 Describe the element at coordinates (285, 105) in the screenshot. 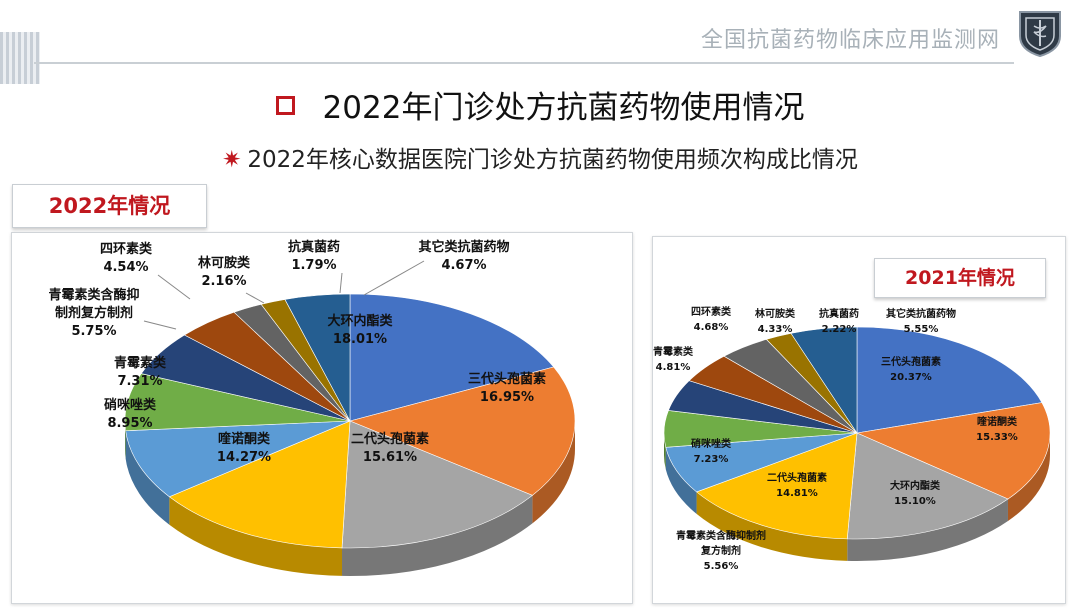

I see `bullet-square-icon` at that location.